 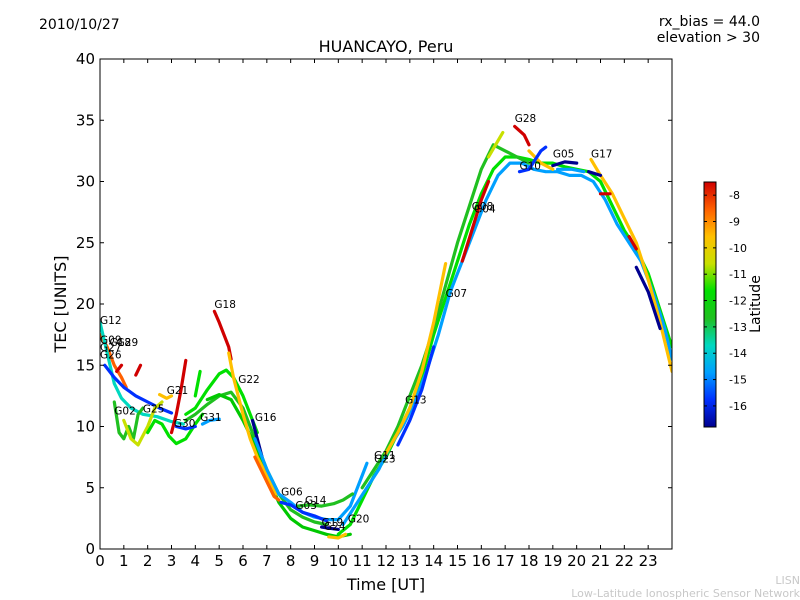 What do you see at coordinates (85, 59) in the screenshot?
I see `y-tick-label: 40` at bounding box center [85, 59].